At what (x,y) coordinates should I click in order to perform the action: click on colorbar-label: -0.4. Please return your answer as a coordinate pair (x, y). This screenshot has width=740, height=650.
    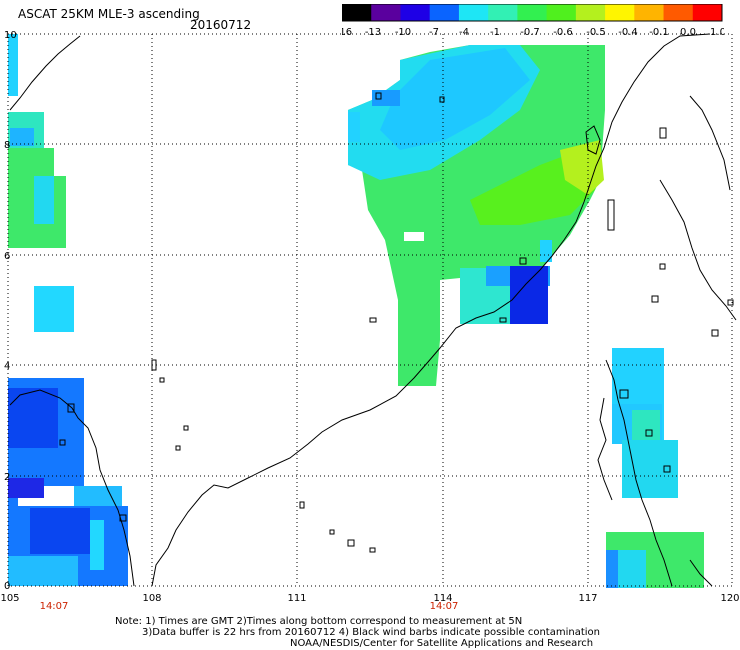
    Looking at the image, I should click on (628, 32).